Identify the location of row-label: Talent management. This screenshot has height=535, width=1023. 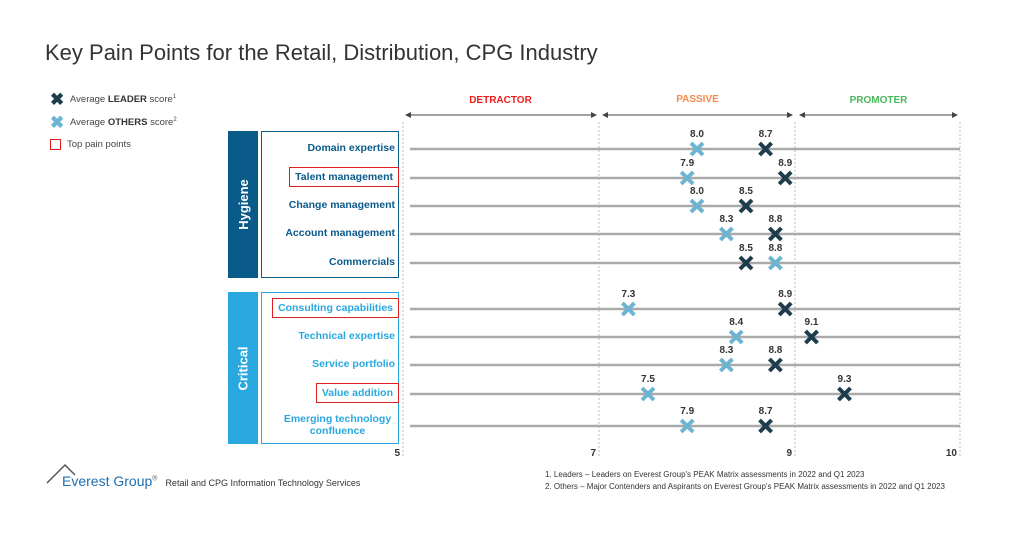
(344, 177).